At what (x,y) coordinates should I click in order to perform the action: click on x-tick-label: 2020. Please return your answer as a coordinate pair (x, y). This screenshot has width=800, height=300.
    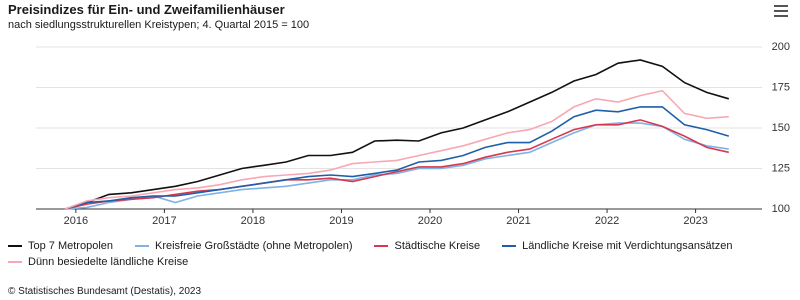
    Looking at the image, I should click on (430, 221).